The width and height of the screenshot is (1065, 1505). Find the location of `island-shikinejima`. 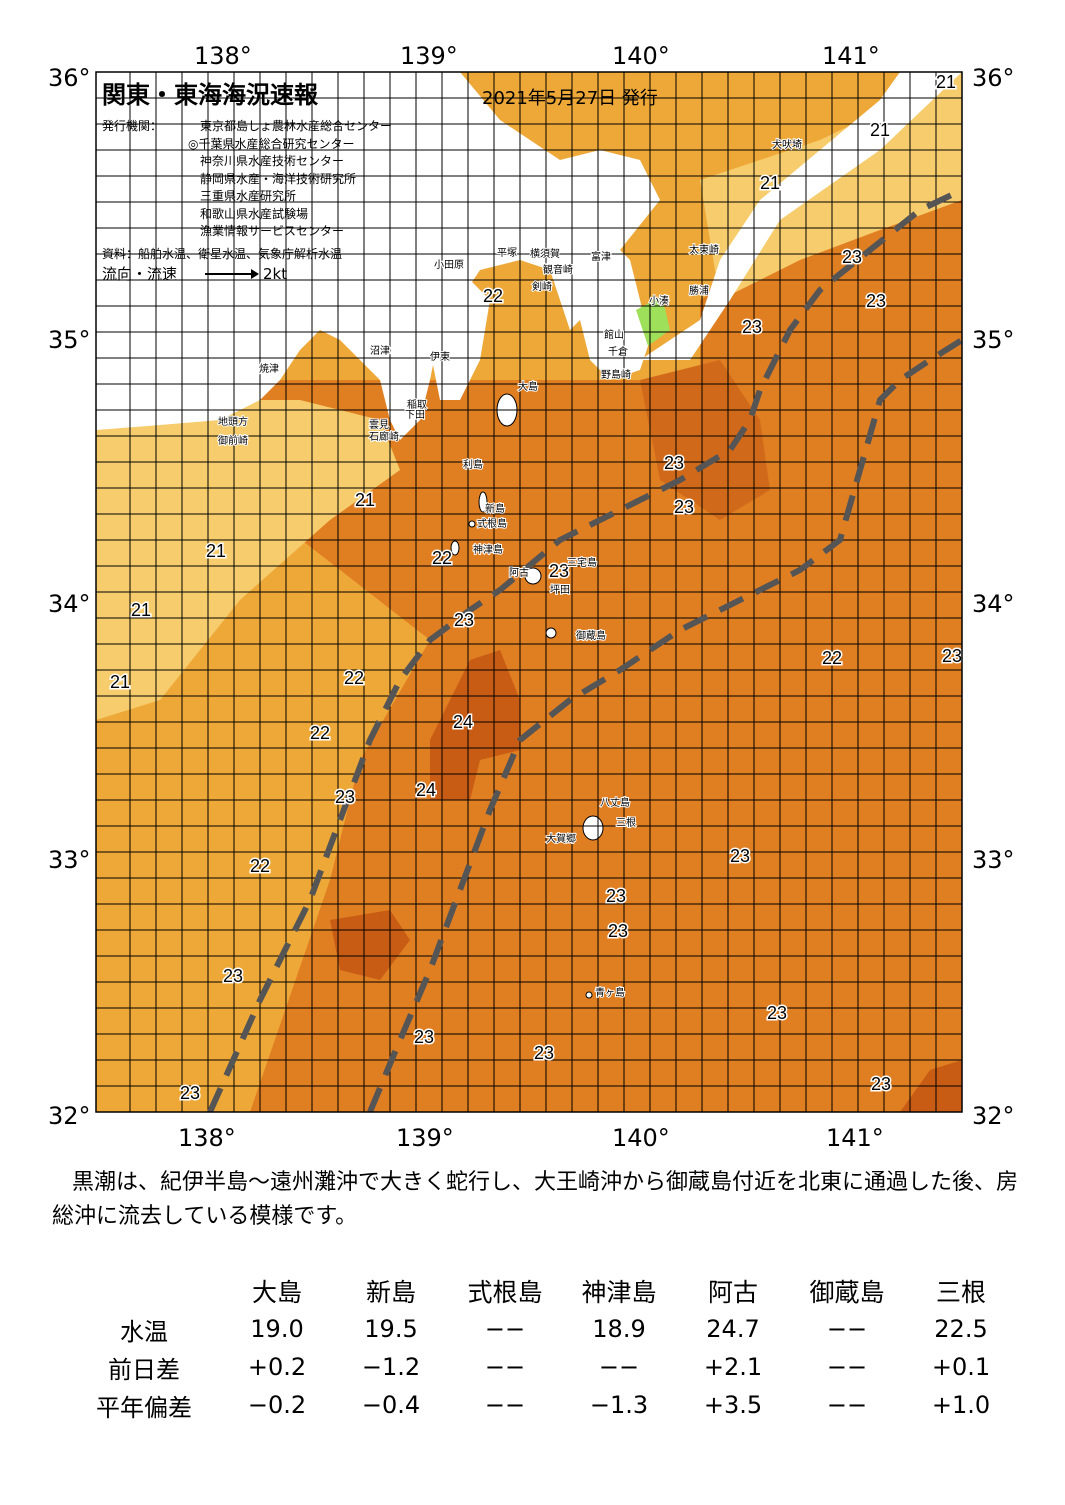

island-shikinejima is located at coordinates (472, 524).